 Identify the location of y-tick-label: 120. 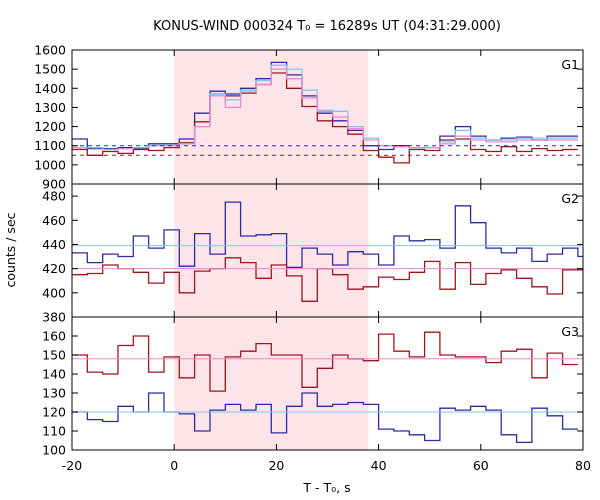
(54, 412).